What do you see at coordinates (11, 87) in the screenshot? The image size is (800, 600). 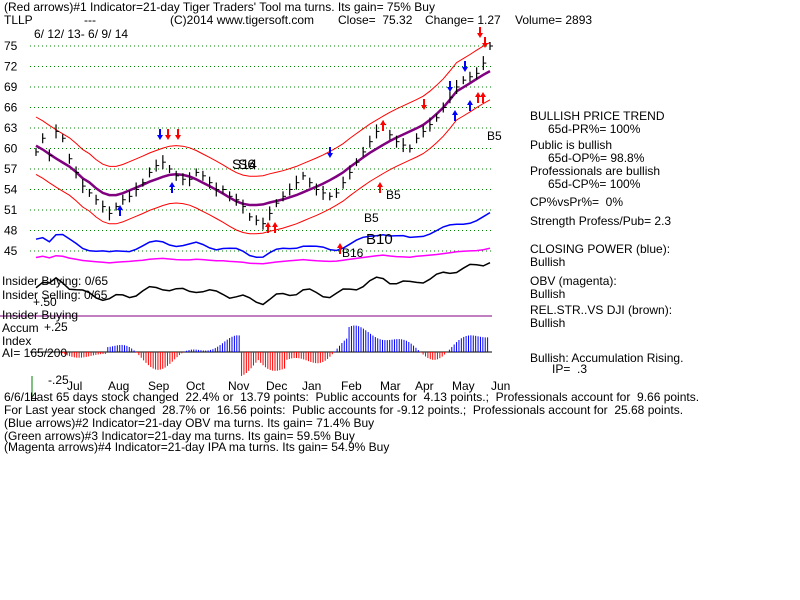 I see `y-tick-label: 69` at bounding box center [11, 87].